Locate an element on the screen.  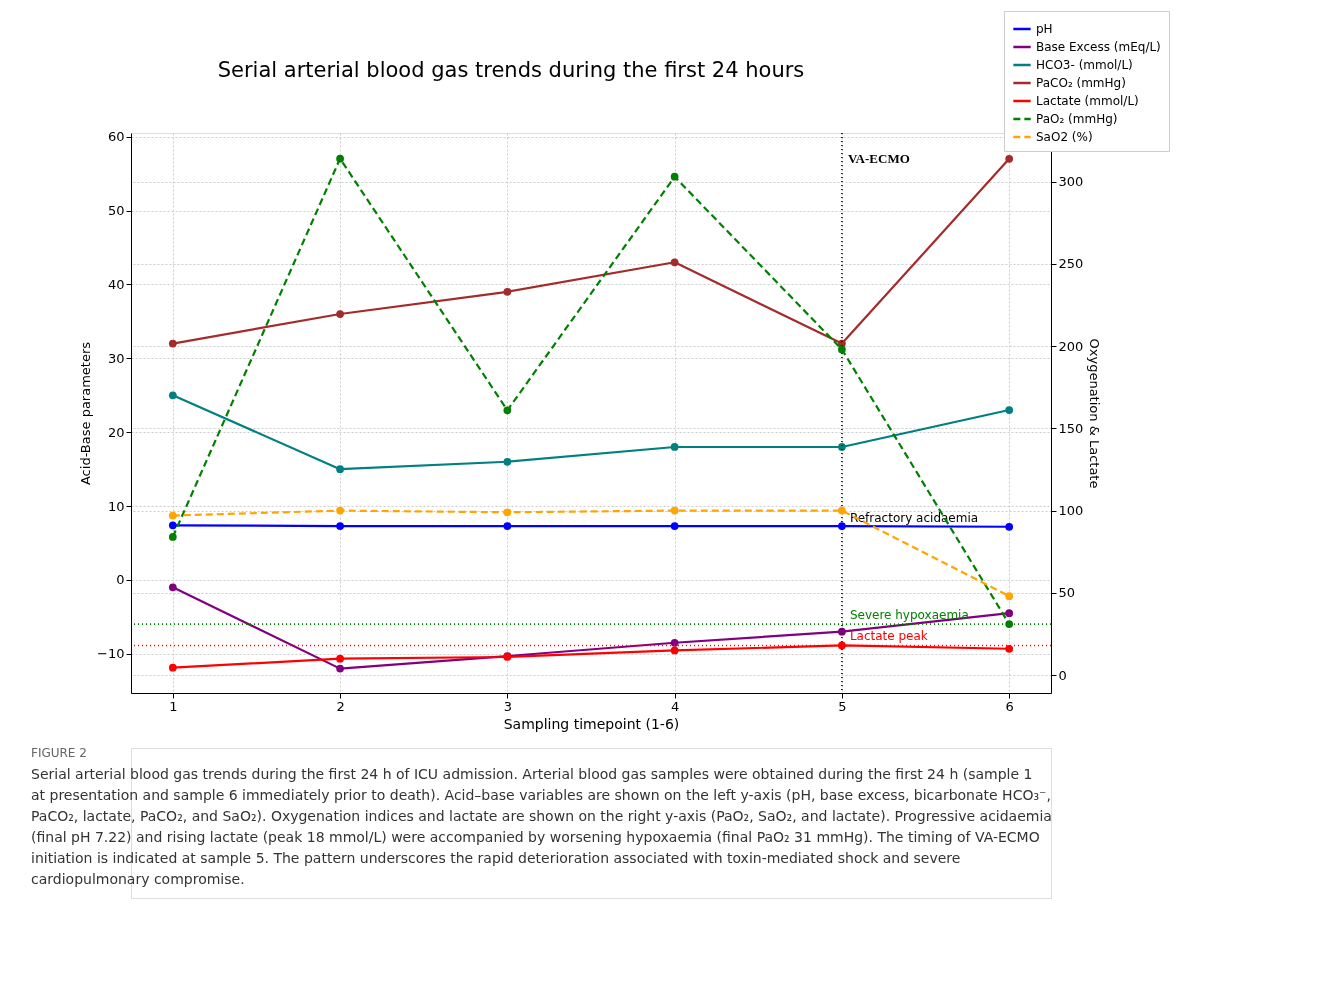
y-tick-label: 0 is located at coordinates (120, 580).